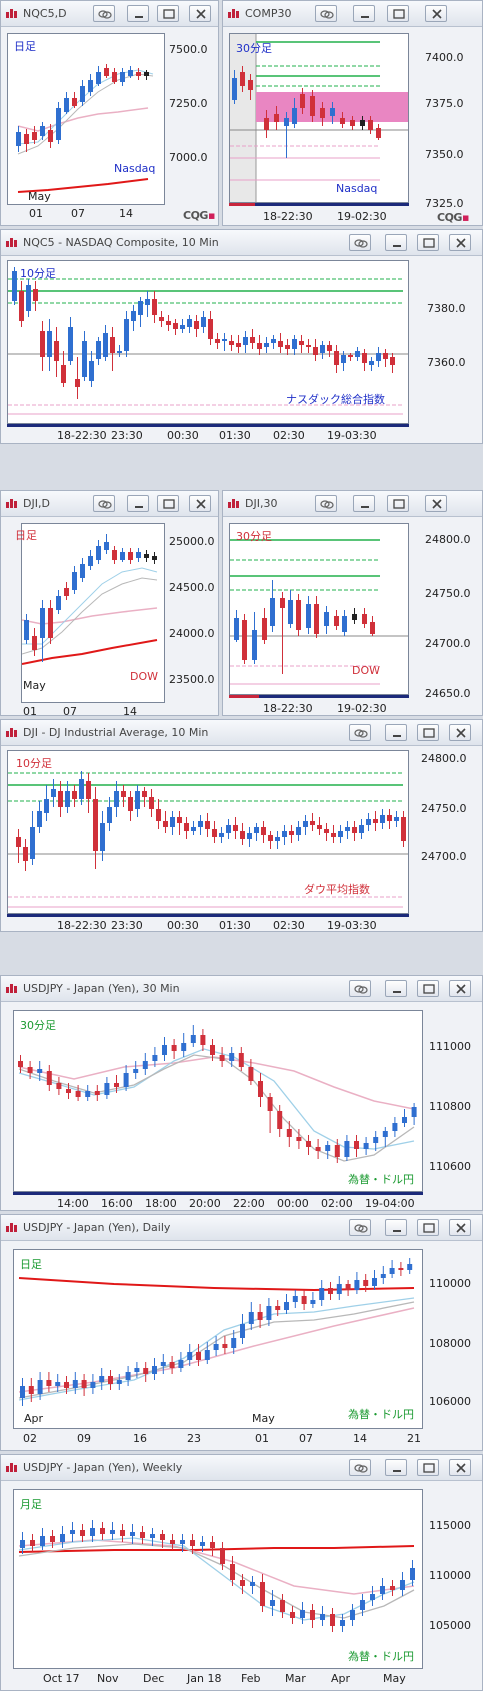 Image resolution: width=483 pixels, height=1691 pixels. I want to click on chart-plot: 10分足 ダウ平均指数, so click(208, 832).